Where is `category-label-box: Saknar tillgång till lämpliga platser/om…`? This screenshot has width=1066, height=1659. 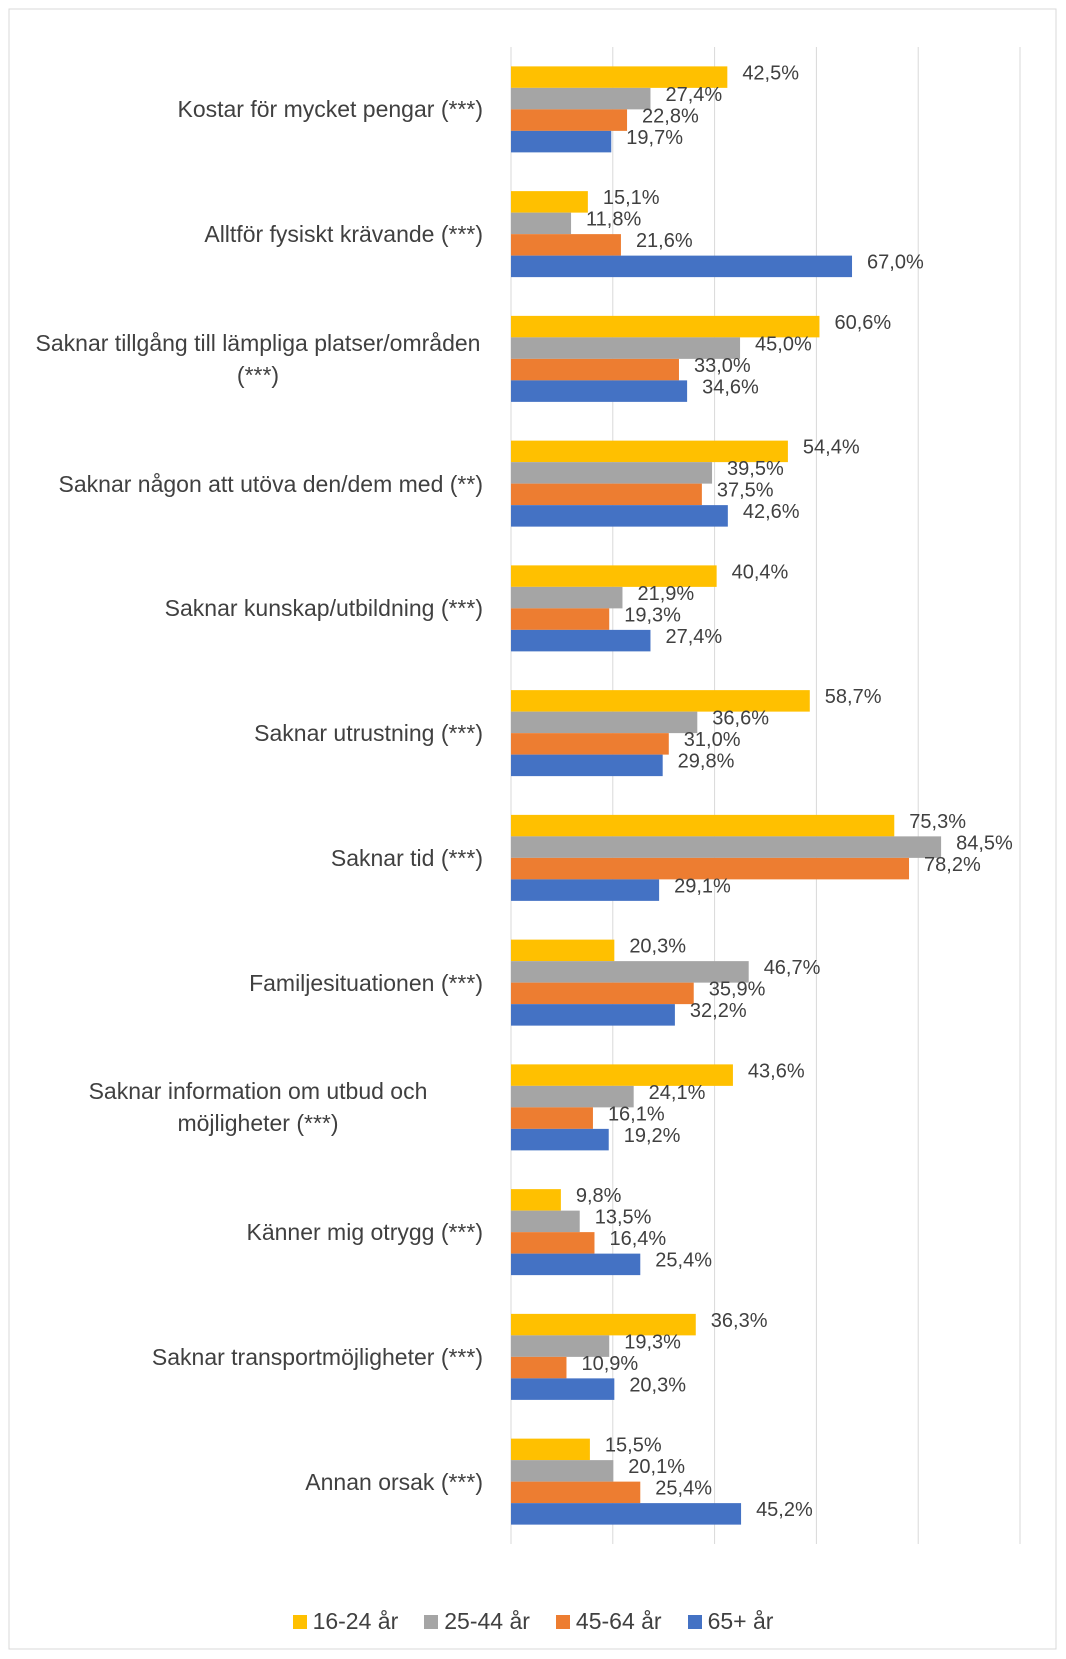
category-label-box: Saknar tillgång till lämpliga platser/om… is located at coordinates (258, 358).